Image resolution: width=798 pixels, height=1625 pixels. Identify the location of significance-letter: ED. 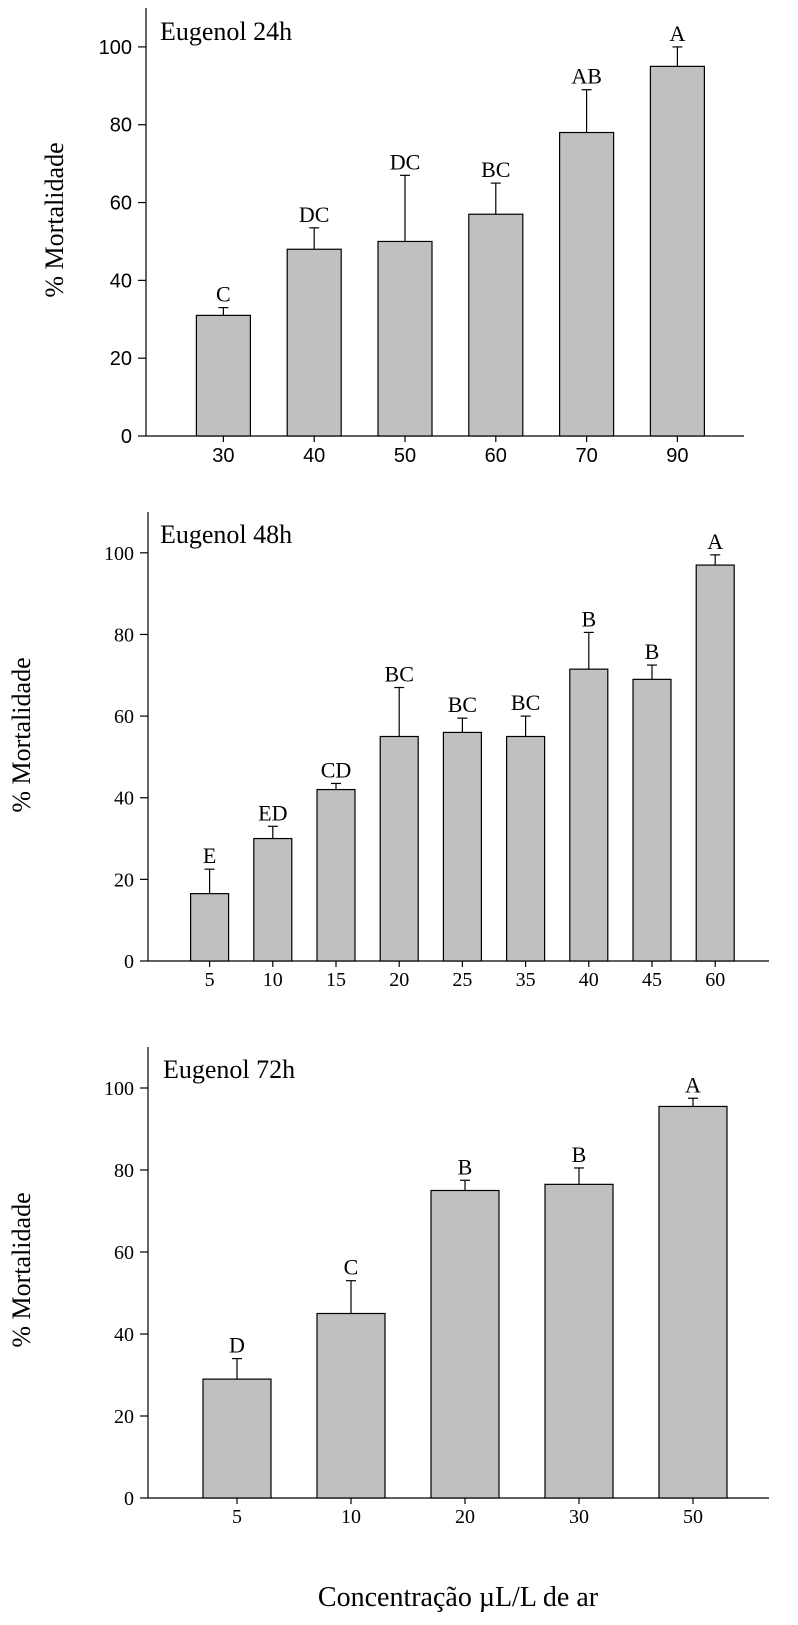
(272, 812).